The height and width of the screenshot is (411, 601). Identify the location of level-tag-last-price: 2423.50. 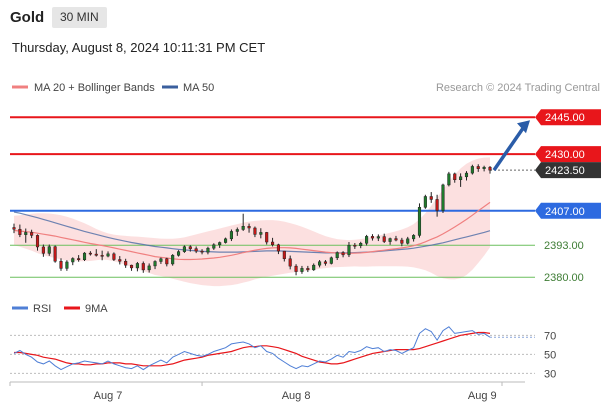
(568, 170).